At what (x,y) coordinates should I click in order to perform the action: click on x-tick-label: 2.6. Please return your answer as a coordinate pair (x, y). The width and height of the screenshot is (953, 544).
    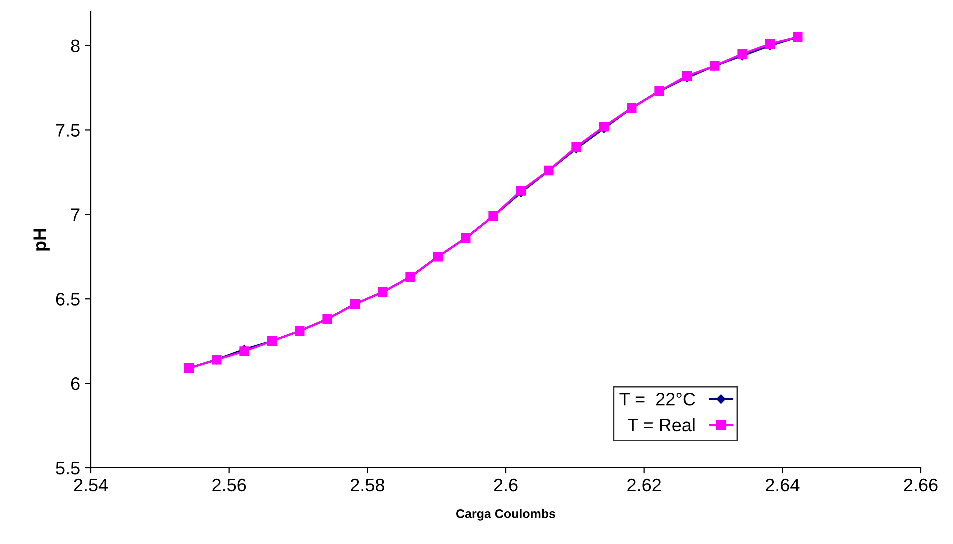
    Looking at the image, I should click on (506, 485).